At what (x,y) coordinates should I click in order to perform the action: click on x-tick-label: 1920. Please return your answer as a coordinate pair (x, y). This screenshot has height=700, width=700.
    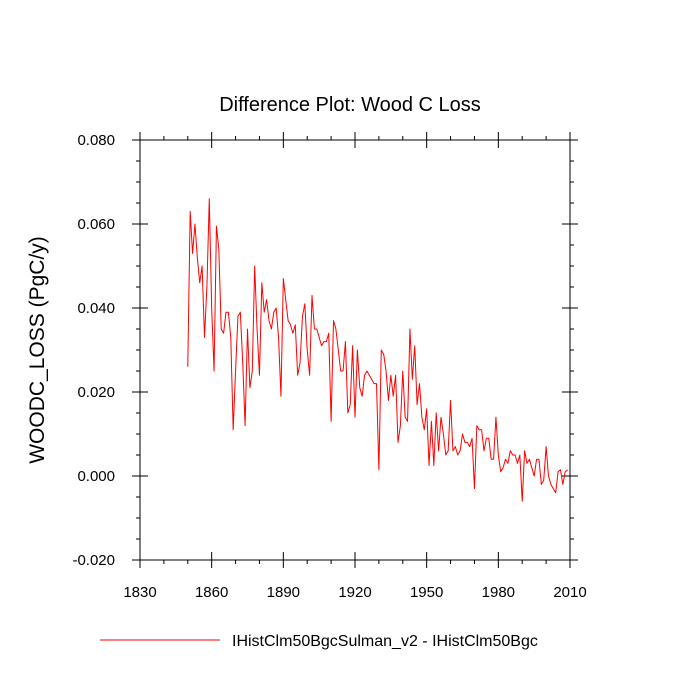
    Looking at the image, I should click on (354, 592).